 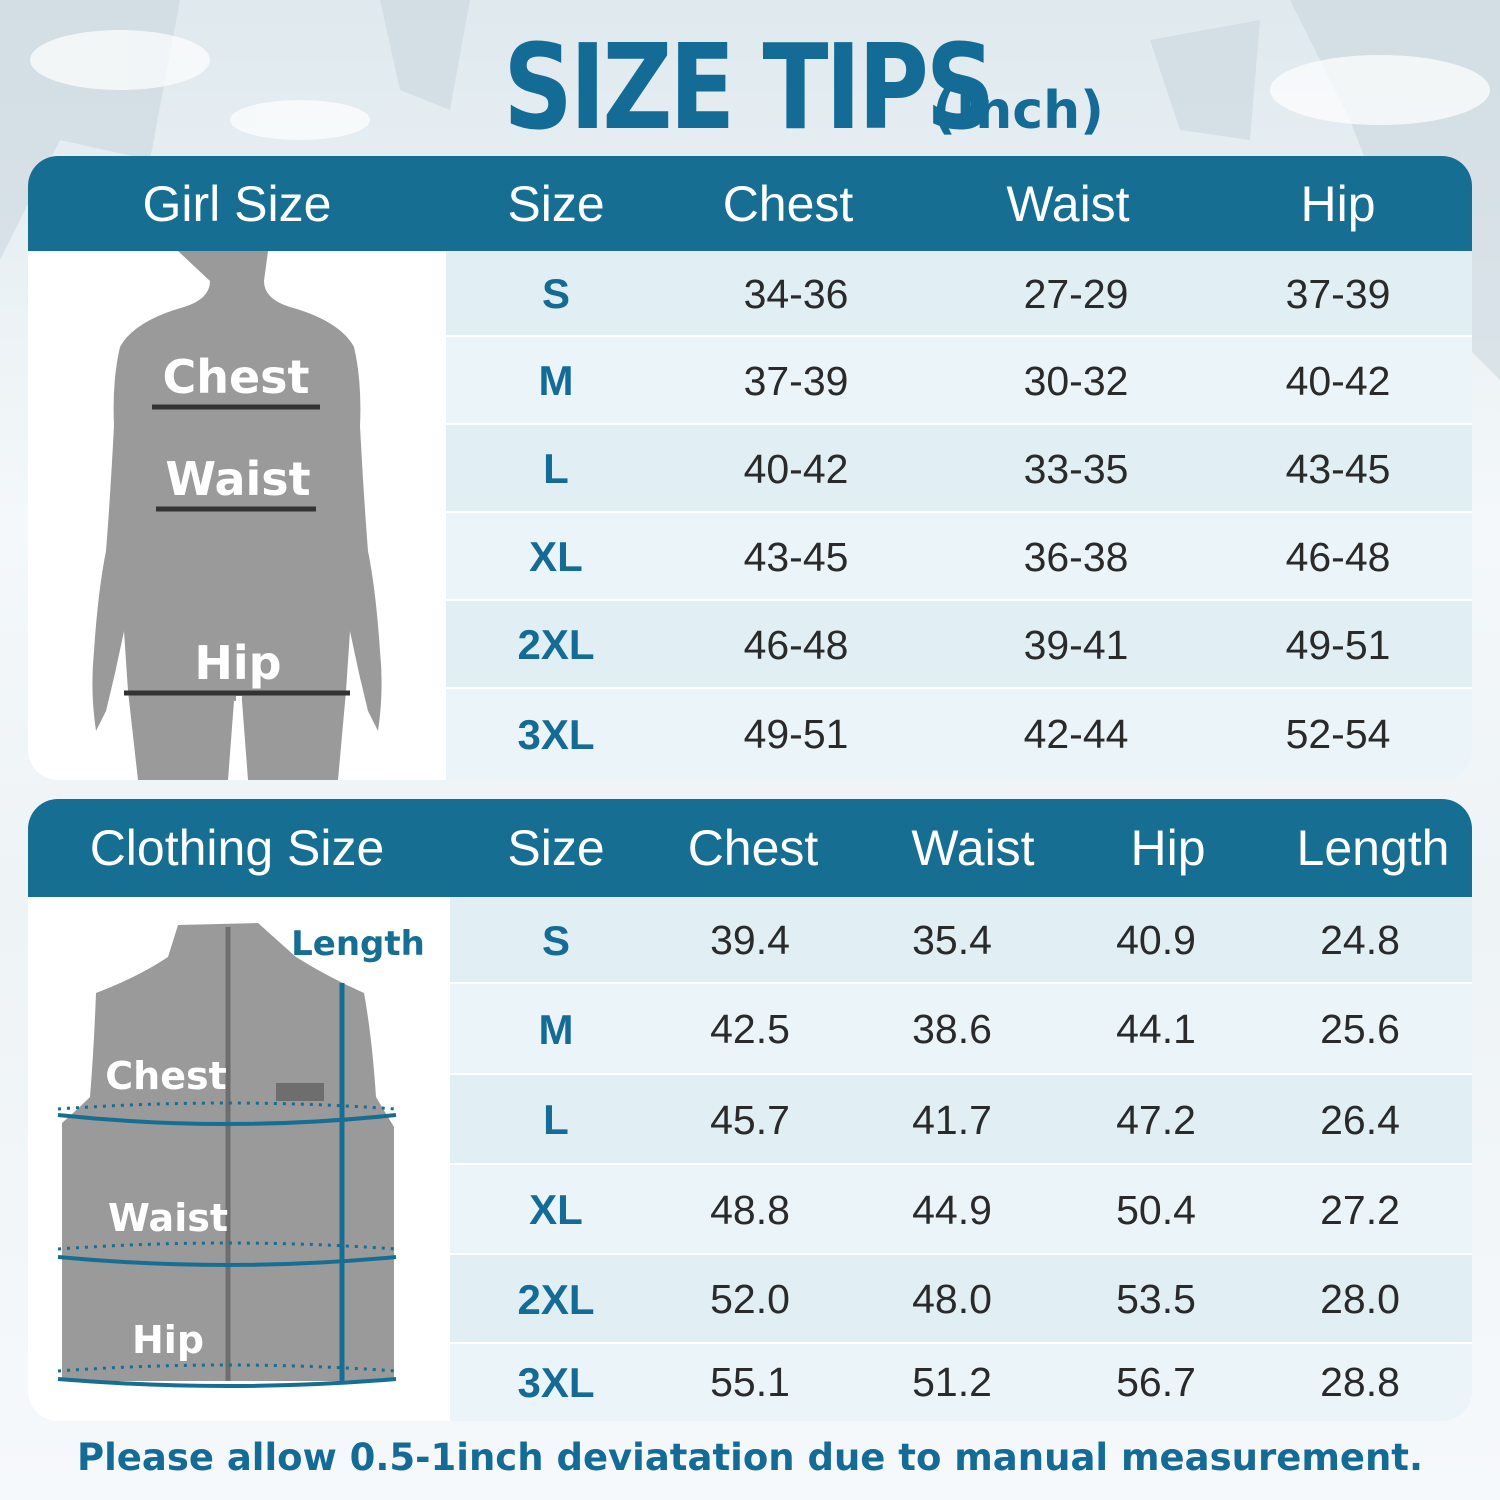 I want to click on cell-chest: 49-51, so click(x=796, y=734).